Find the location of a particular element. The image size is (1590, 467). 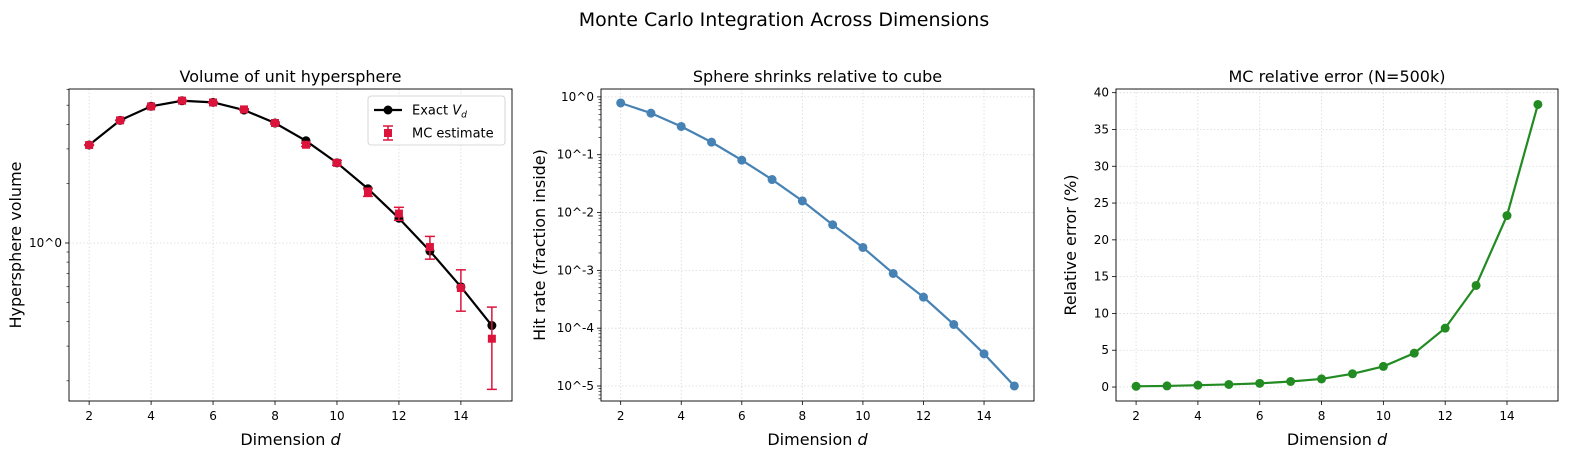

text-var: V is located at coordinates (457, 111).